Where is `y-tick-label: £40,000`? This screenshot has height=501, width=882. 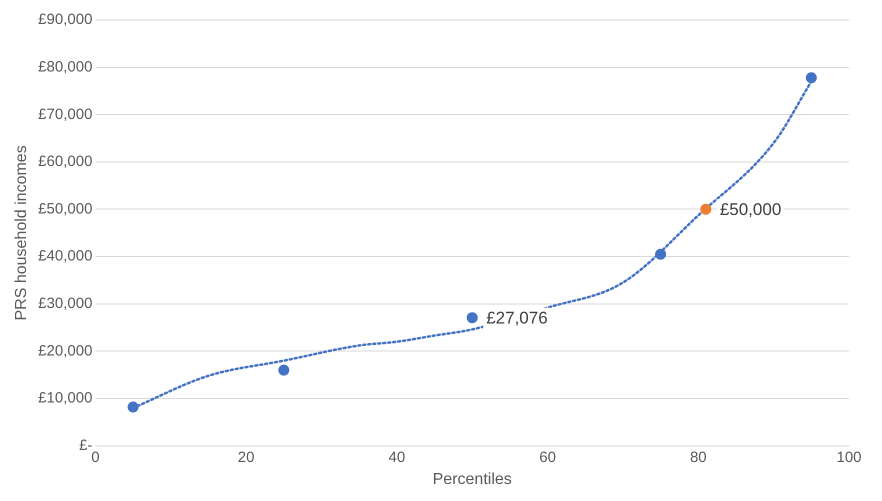 y-tick-label: £40,000 is located at coordinates (65, 256).